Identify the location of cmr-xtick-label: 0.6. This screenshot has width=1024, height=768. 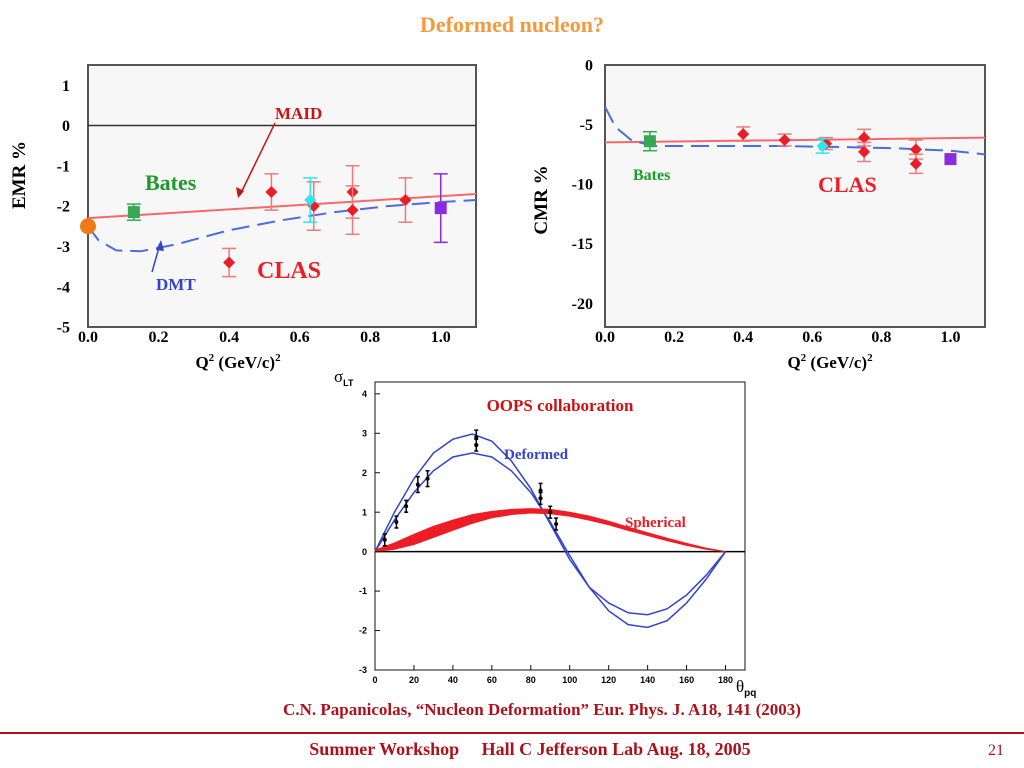
(812, 337).